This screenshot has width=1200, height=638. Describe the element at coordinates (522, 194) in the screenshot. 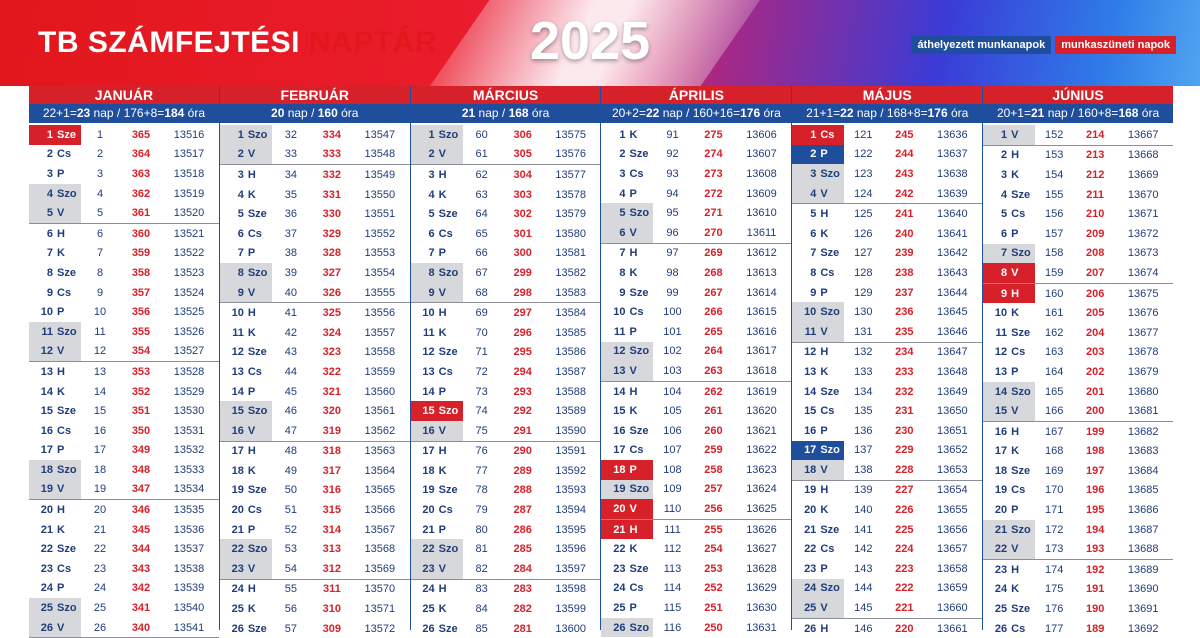

I see `days-remaining: 303` at that location.